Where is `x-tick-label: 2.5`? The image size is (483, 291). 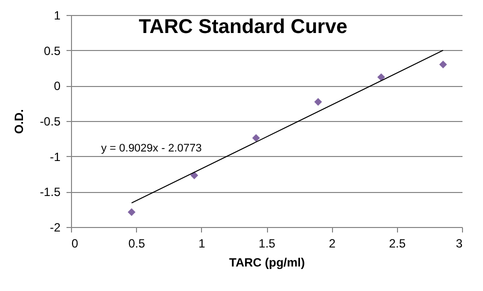 x-tick-label: 2.5 is located at coordinates (397, 243).